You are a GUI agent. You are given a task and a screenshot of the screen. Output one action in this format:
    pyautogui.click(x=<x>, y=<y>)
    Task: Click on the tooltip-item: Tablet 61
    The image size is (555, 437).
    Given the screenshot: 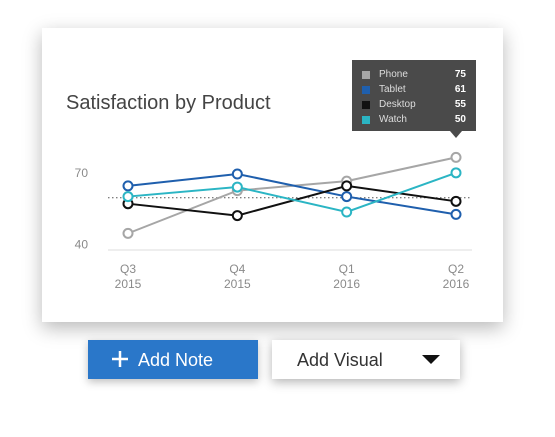 What is the action you would take?
    pyautogui.click(x=414, y=90)
    